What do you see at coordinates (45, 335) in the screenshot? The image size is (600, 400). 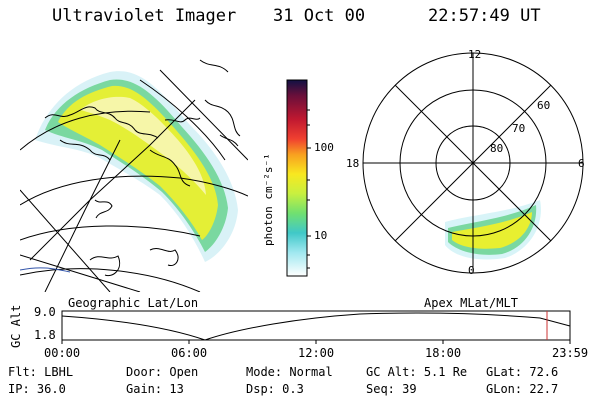 I see `altitude-ytick-bottom: 1.8` at bounding box center [45, 335].